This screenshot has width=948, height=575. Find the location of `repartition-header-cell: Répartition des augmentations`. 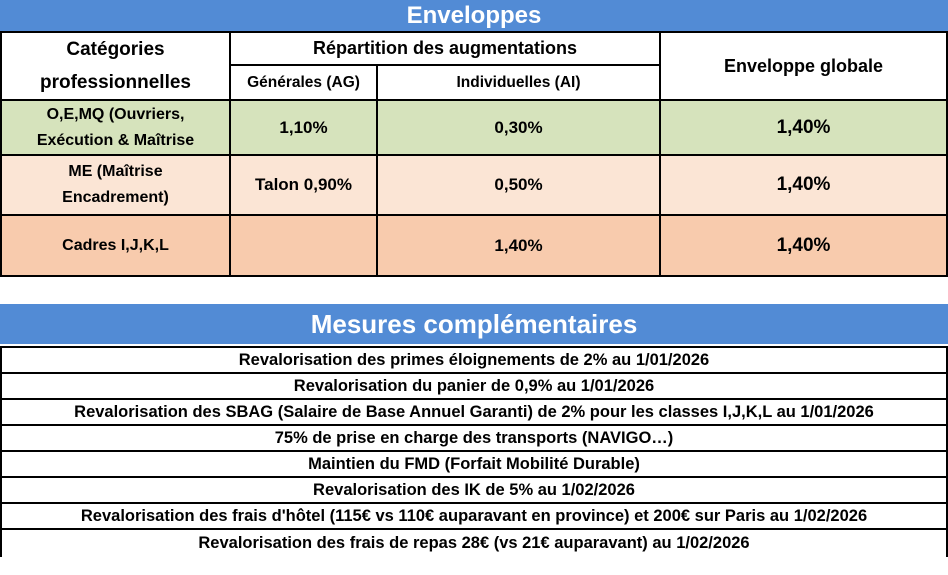

repartition-header-cell: Répartition des augmentations is located at coordinates (446, 49).